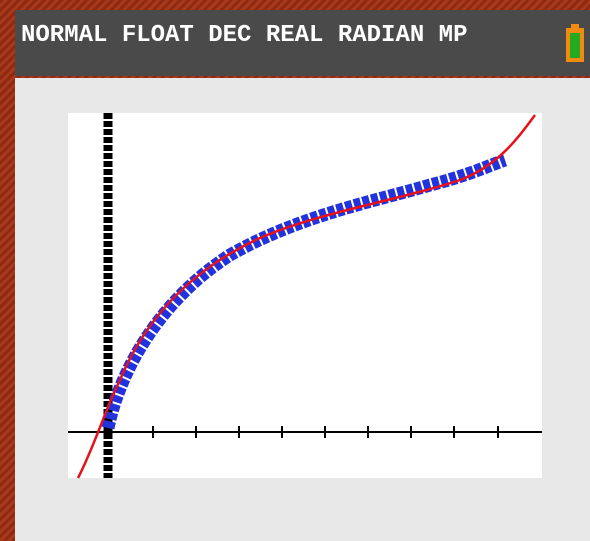 Image resolution: width=590 pixels, height=541 pixels. Describe the element at coordinates (325, 432) in the screenshot. I see `x-axis-ticks` at that location.